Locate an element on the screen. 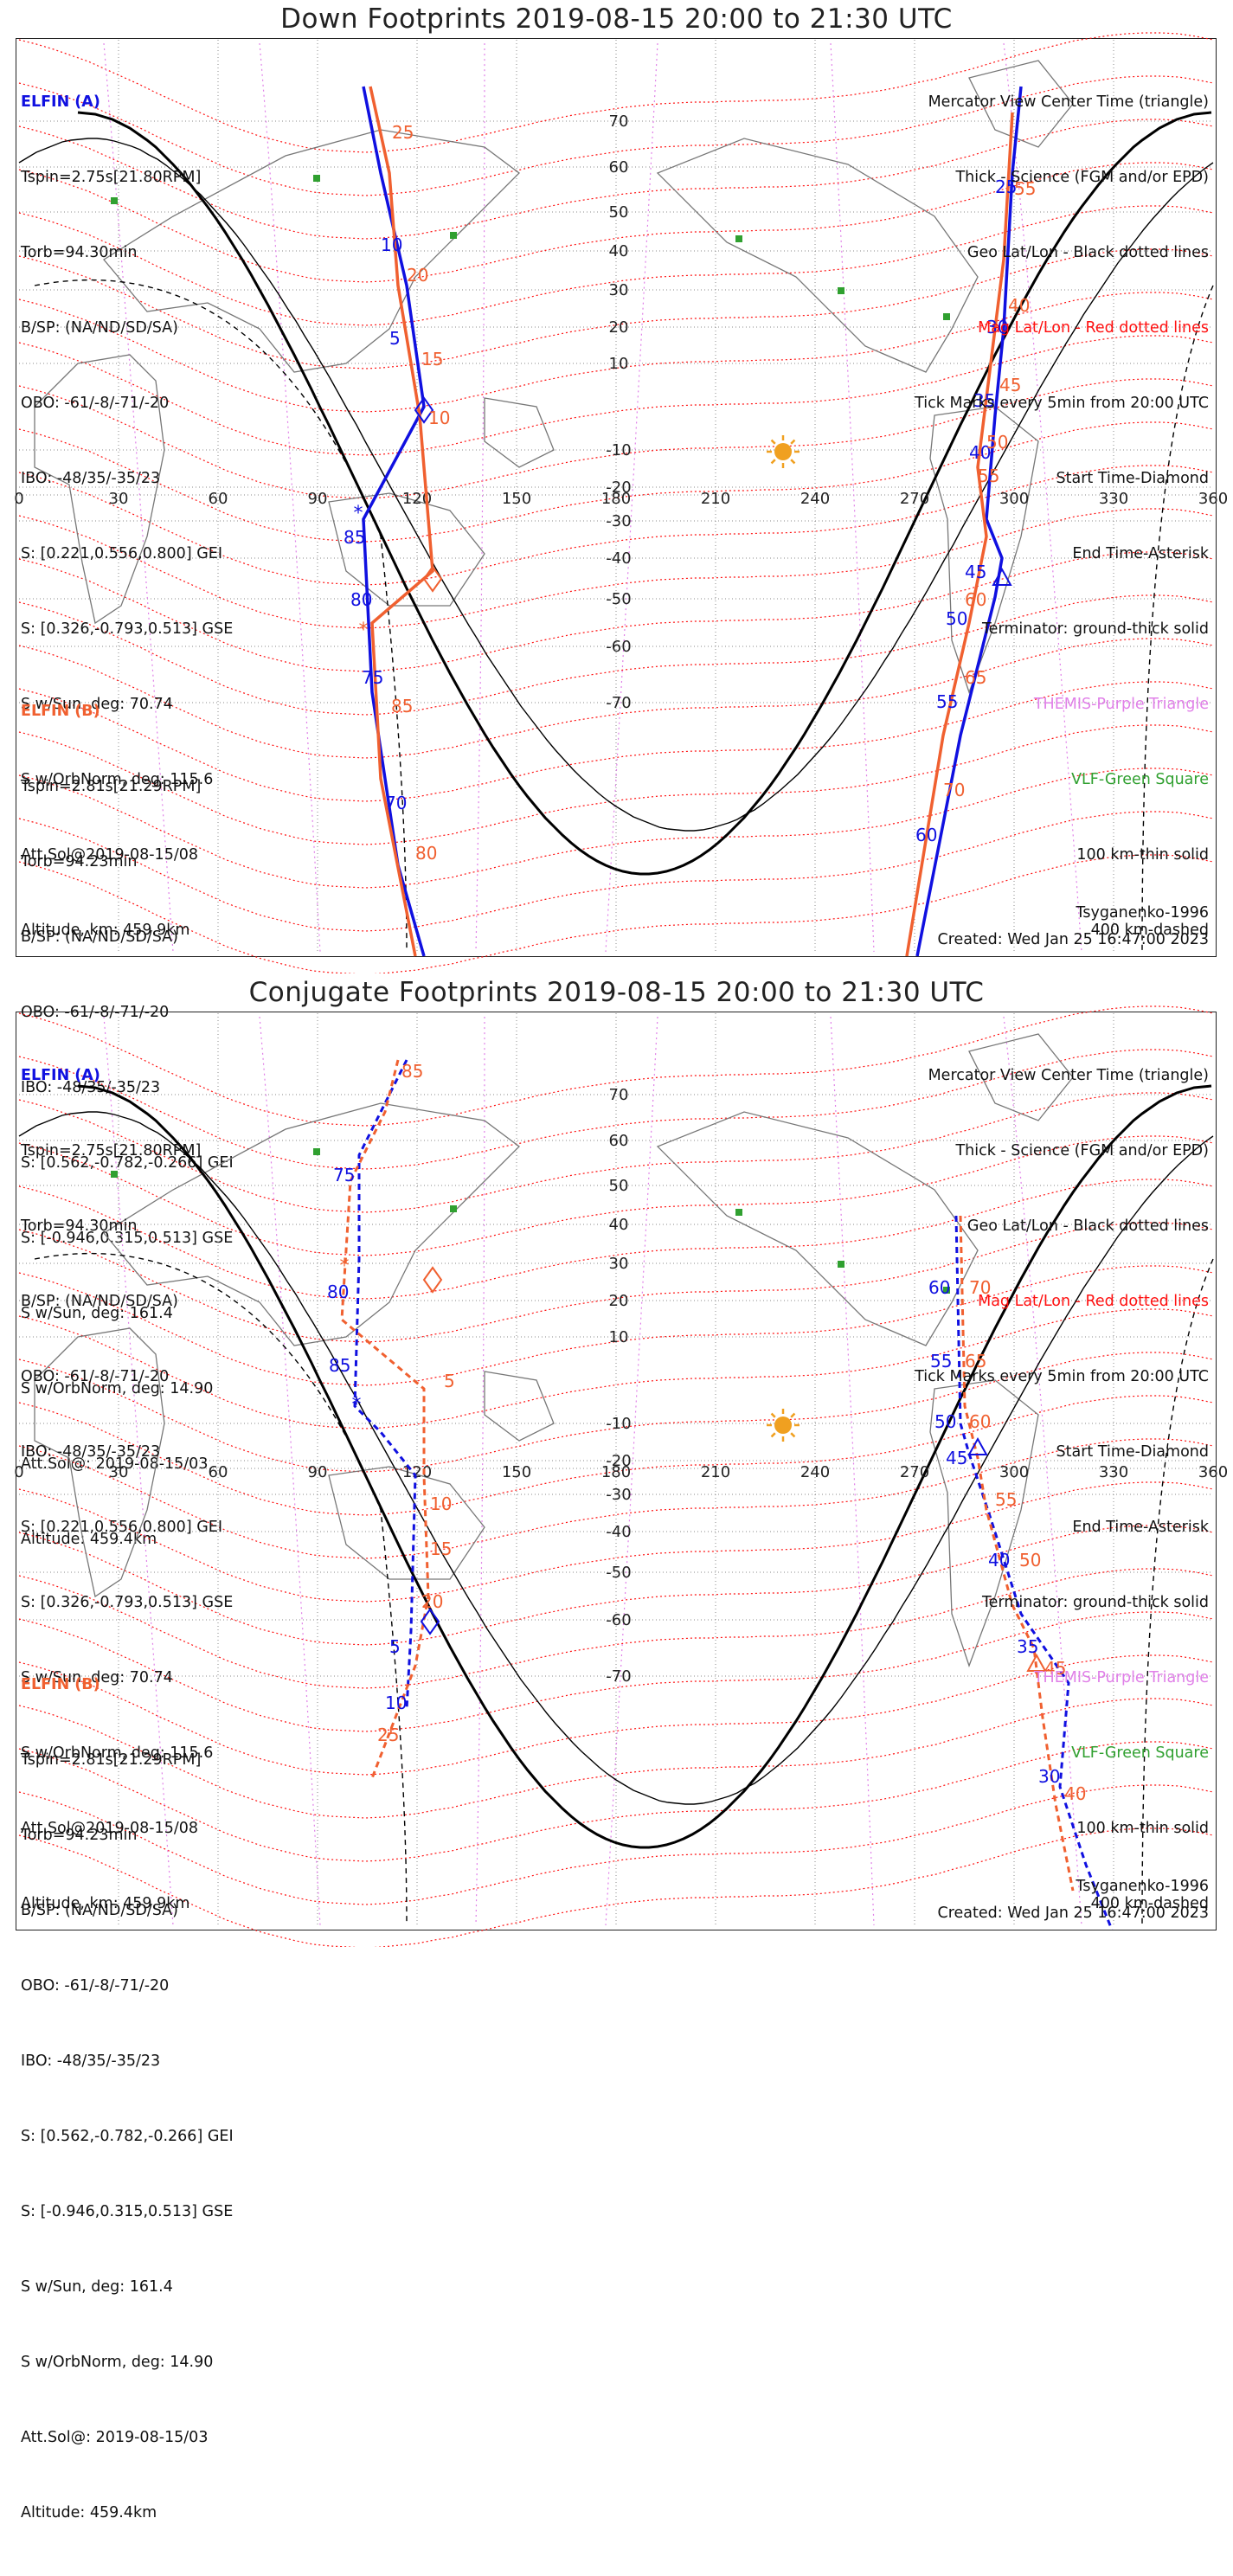 The image size is (1233, 2576). info-line: S w/Sun, deg: 70.74 is located at coordinates (97, 1677).